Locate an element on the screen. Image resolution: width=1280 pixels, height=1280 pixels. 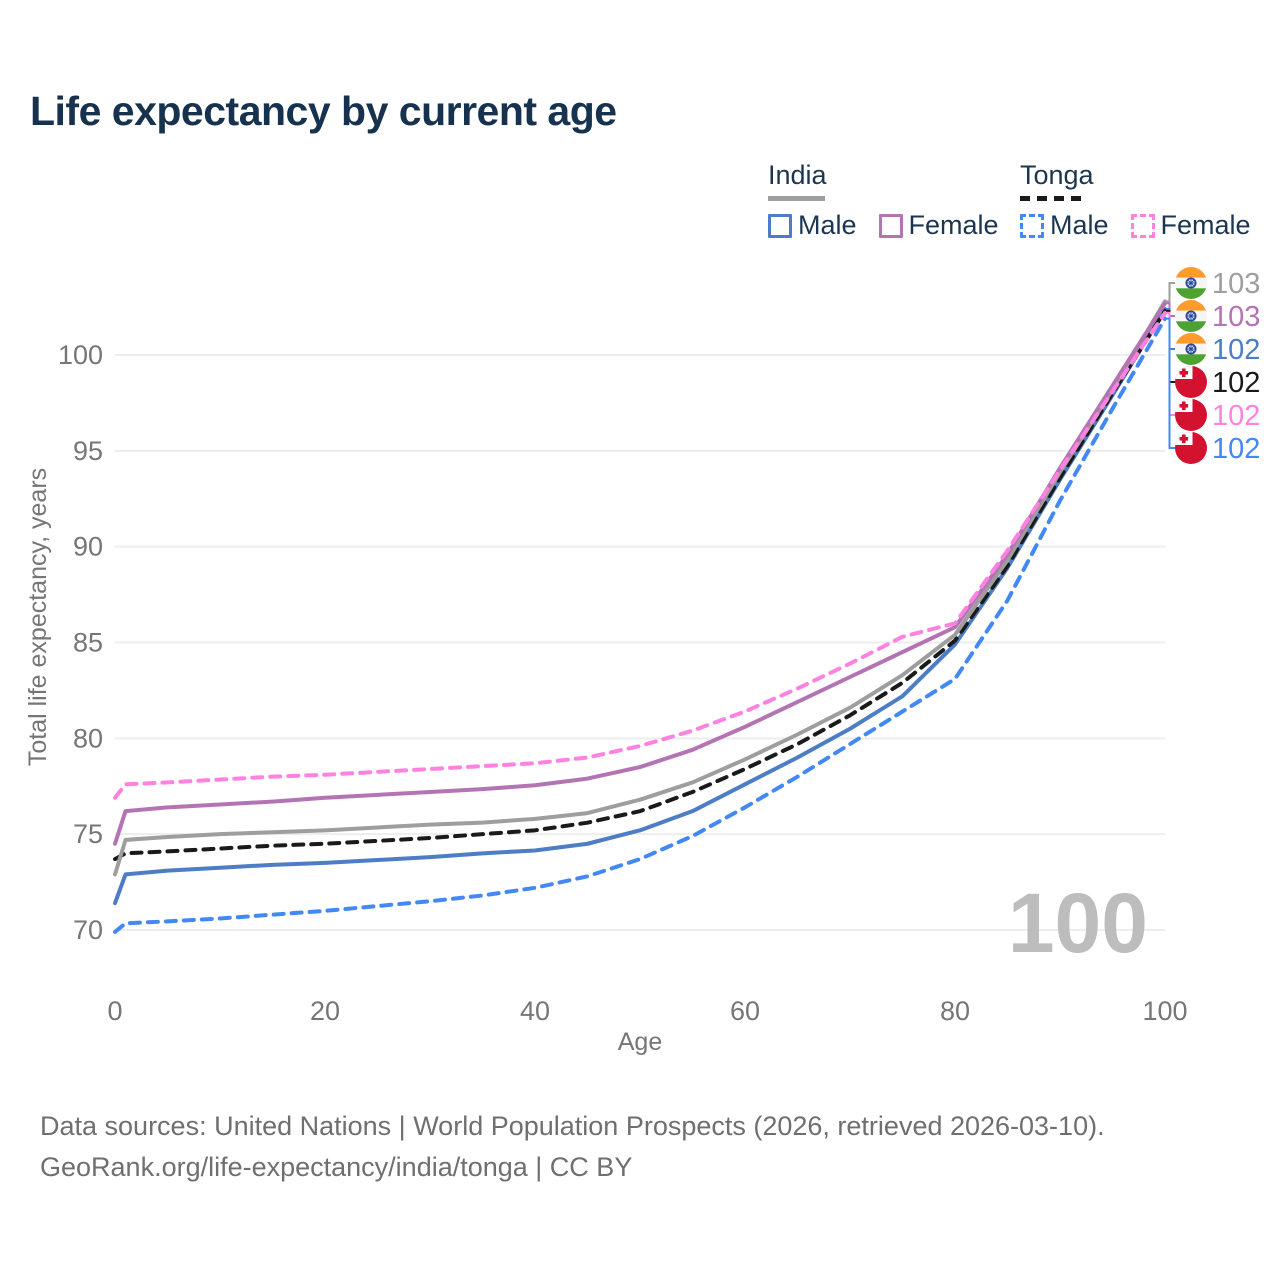
india-male-swatch-icon is located at coordinates (780, 225).